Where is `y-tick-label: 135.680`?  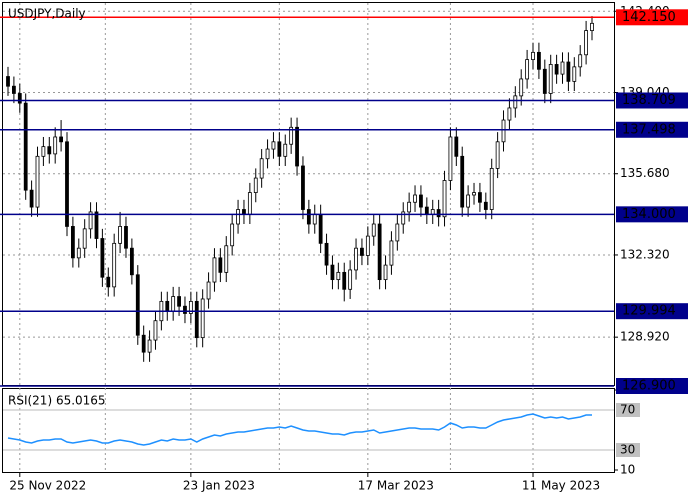 y-tick-label: 135.680 is located at coordinates (645, 173).